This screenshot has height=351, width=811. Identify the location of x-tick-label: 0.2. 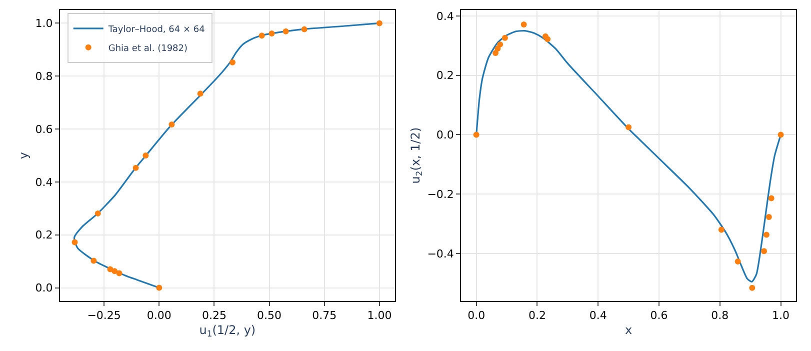
(537, 315).